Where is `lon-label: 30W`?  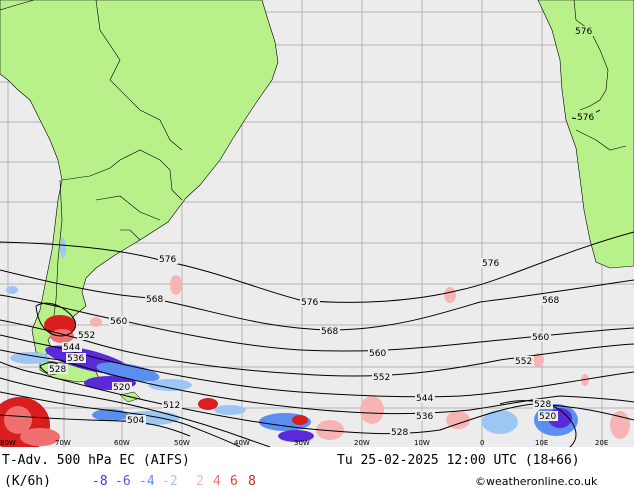
lon-label: 30W is located at coordinates (302, 443).